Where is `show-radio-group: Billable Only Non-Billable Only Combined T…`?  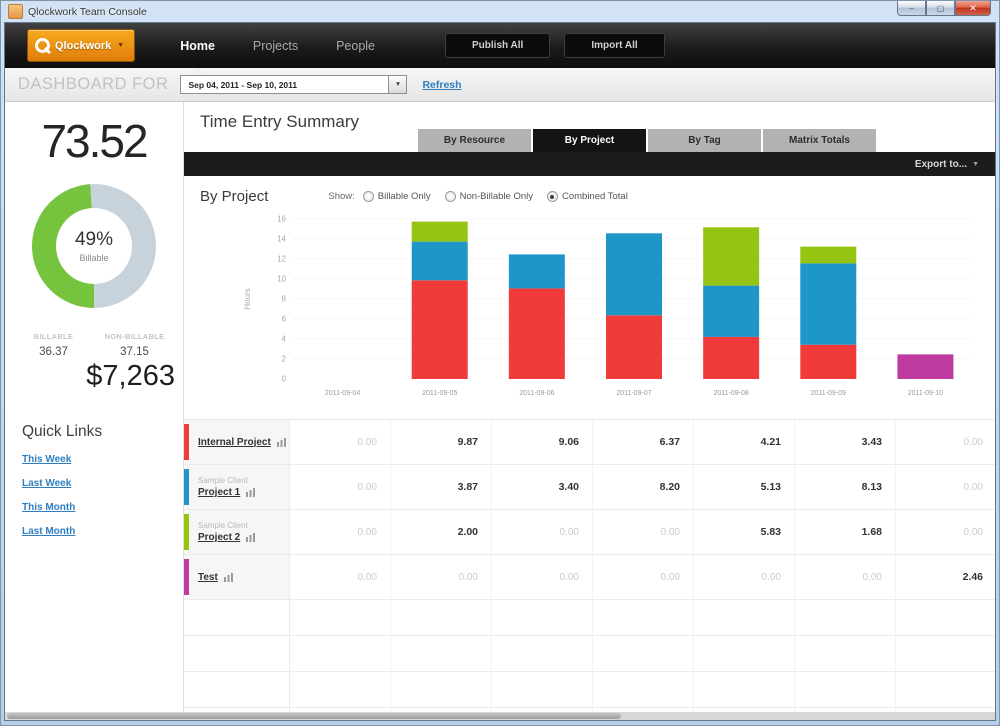
show-radio-group: Billable Only Non-Billable Only Combined T… is located at coordinates (495, 196).